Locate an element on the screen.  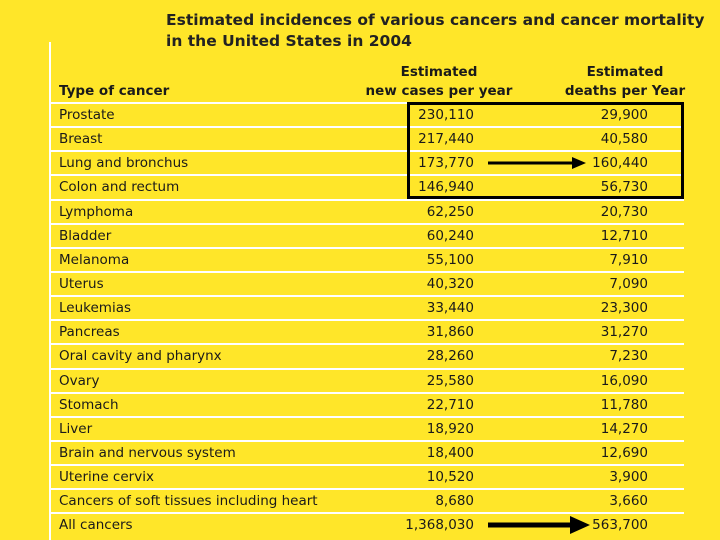
table-row: Uterus 40,320 7,090 is located at coordinates (367, 282).